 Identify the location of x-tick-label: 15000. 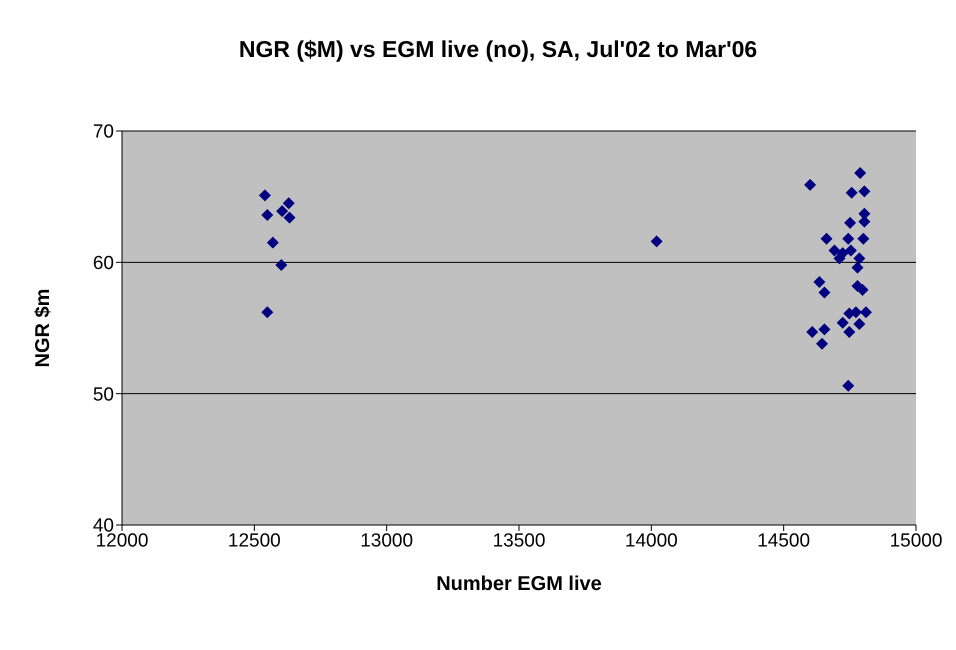
(916, 541).